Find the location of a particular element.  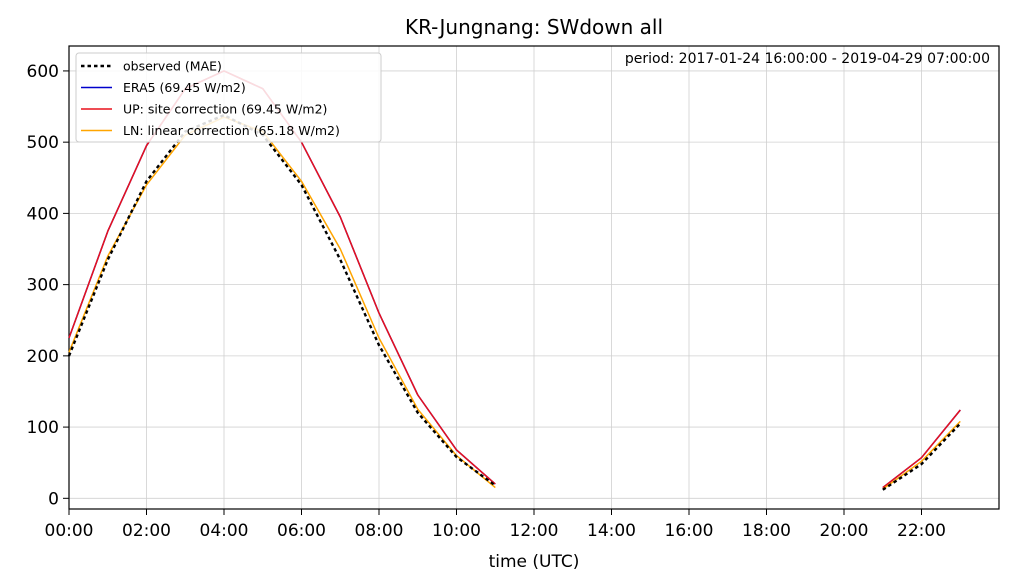

x-tick-label: 00:00 is located at coordinates (69, 531).